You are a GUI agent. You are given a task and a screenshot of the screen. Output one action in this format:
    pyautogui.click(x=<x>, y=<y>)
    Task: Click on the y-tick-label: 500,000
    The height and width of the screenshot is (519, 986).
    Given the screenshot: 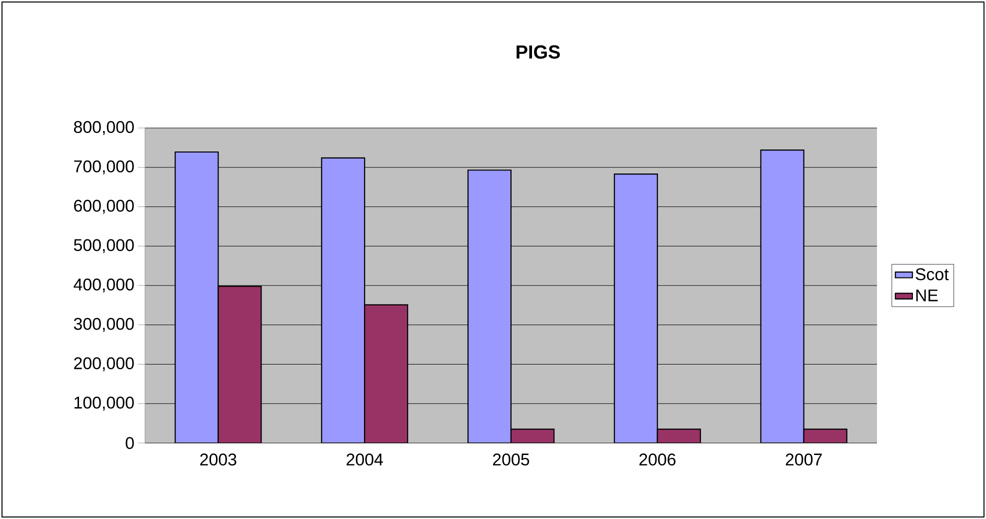 What is the action you would take?
    pyautogui.click(x=104, y=246)
    